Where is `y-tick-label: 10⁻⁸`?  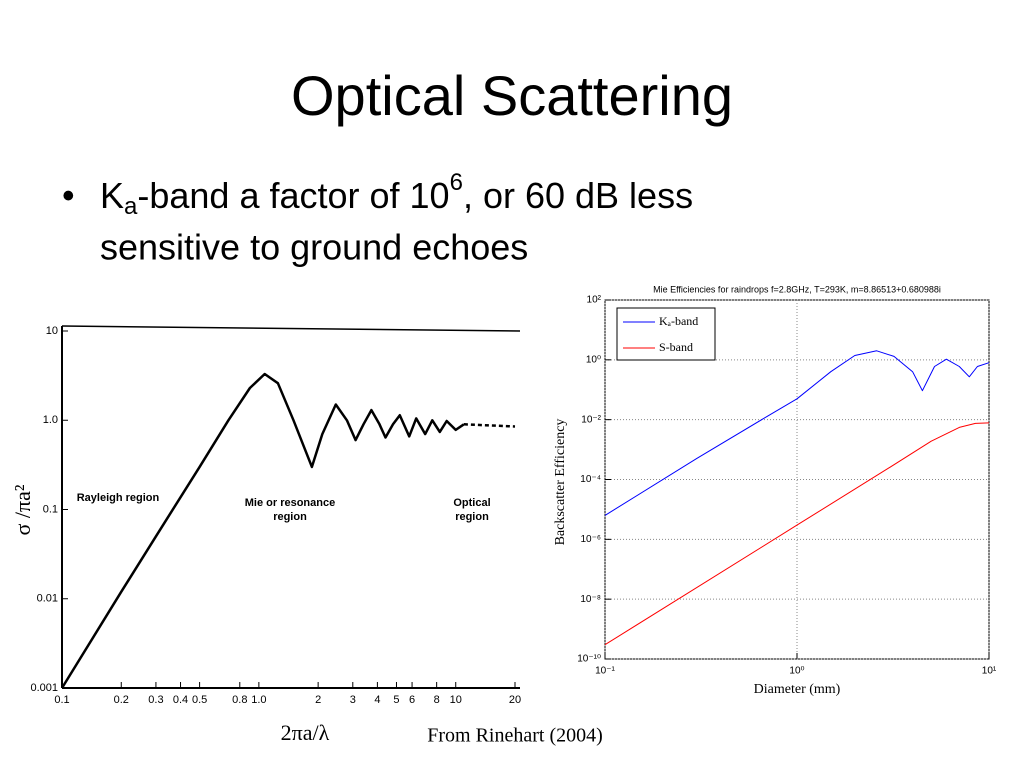 y-tick-label: 10⁻⁸ is located at coordinates (590, 599).